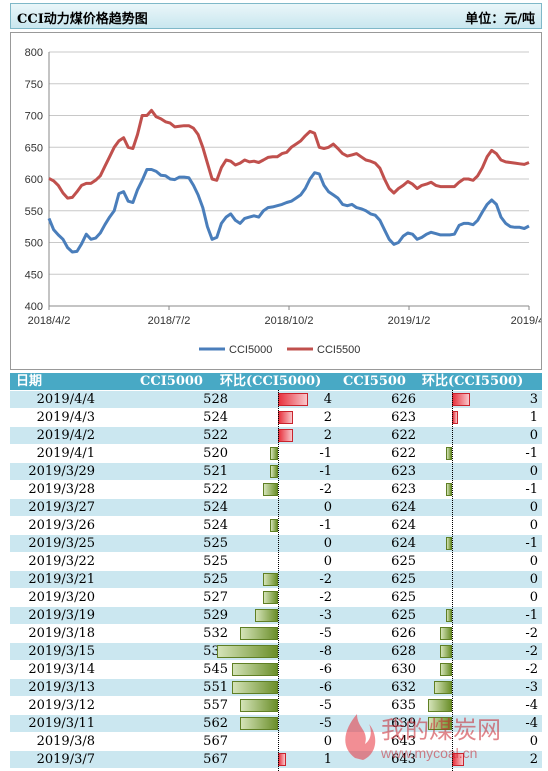 The height and width of the screenshot is (771, 548). Describe the element at coordinates (276, 597) in the screenshot. I see `table-row: 2019/3/20 527 -2 625 0` at that location.